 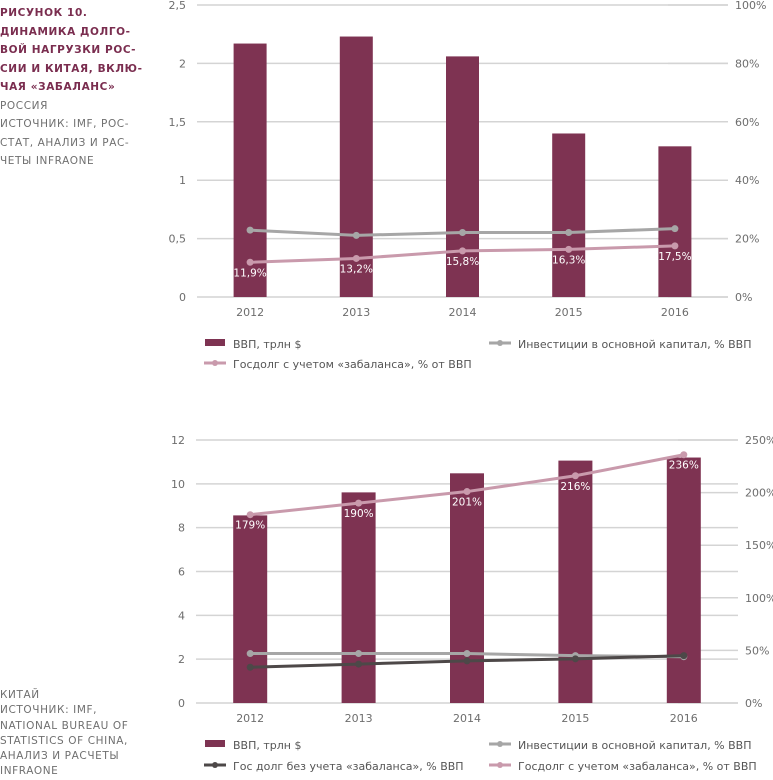 I want to click on left-axis-tick-label: 0,5, so click(x=178, y=239).